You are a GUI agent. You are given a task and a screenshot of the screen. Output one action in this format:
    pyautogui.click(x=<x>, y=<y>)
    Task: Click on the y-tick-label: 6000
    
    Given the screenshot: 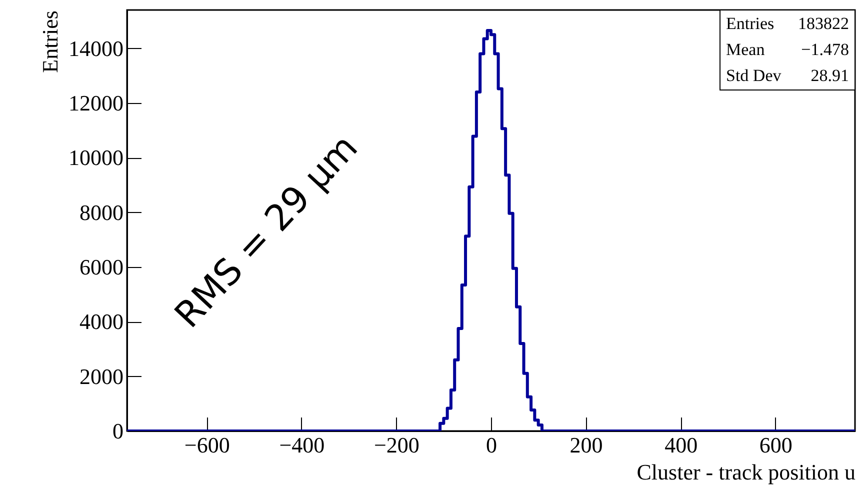 What is the action you would take?
    pyautogui.click(x=102, y=267)
    